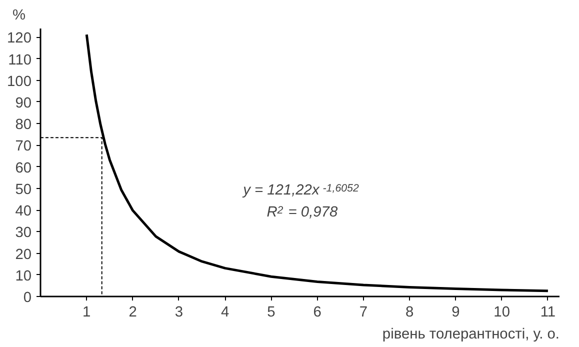 The width and height of the screenshot is (579, 347). I want to click on x-axis-title: рівень толерантності, у. о., so click(471, 334).